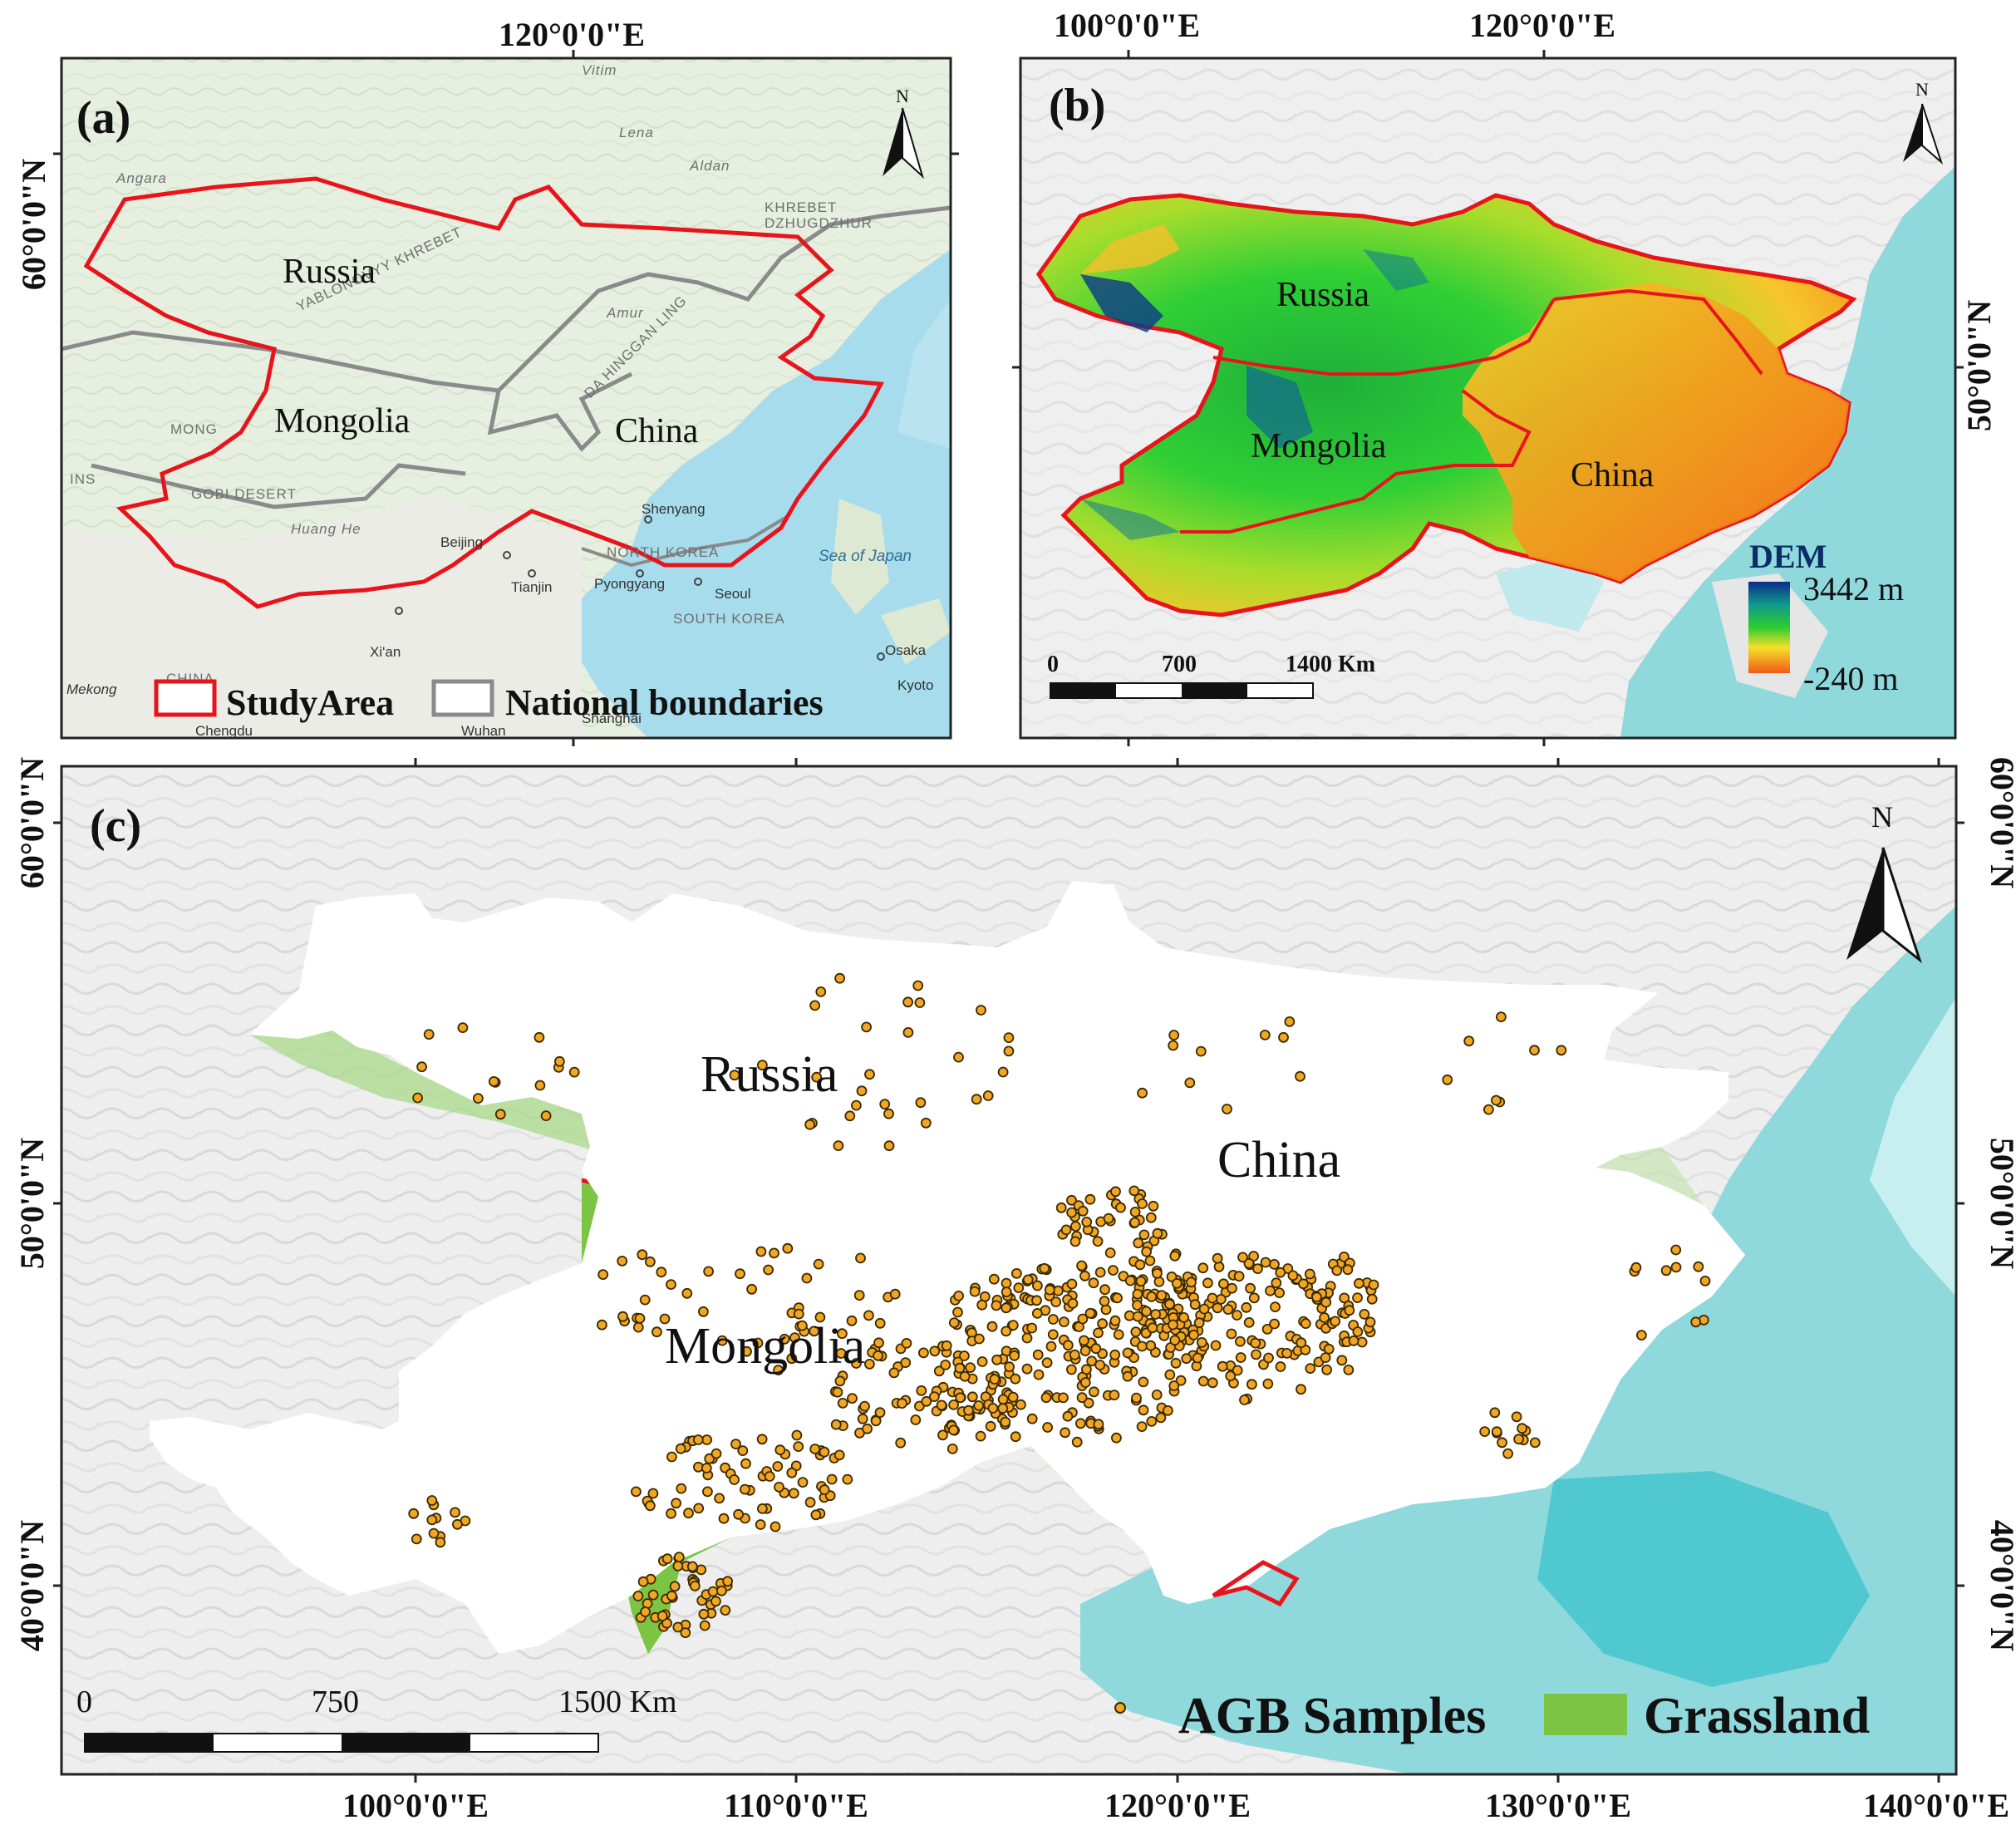  What do you see at coordinates (278, 486) in the screenshot?
I see `national-boundary-gobi` at bounding box center [278, 486].